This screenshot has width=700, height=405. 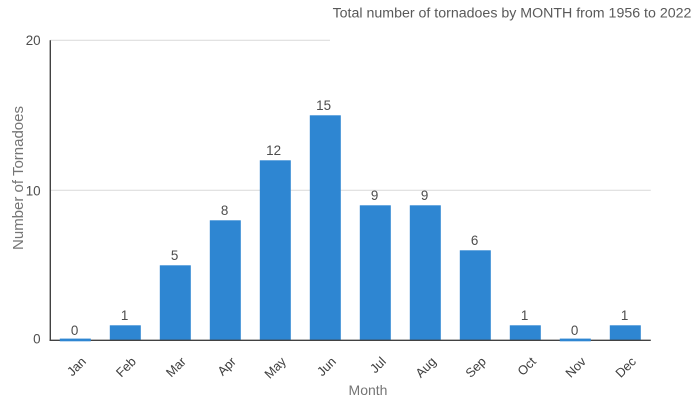 What do you see at coordinates (33, 40) in the screenshot?
I see `svg-text: 20` at bounding box center [33, 40].